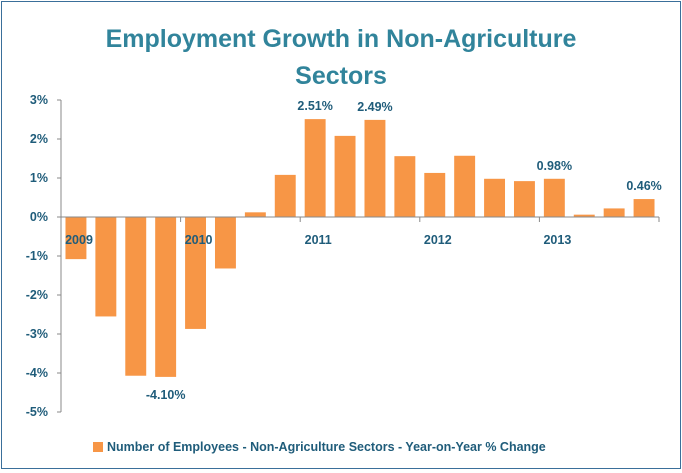 The width and height of the screenshot is (682, 473). Describe the element at coordinates (341, 39) in the screenshot. I see `chart-title-line-1: Employment Growth in Non-Agriculture` at that location.